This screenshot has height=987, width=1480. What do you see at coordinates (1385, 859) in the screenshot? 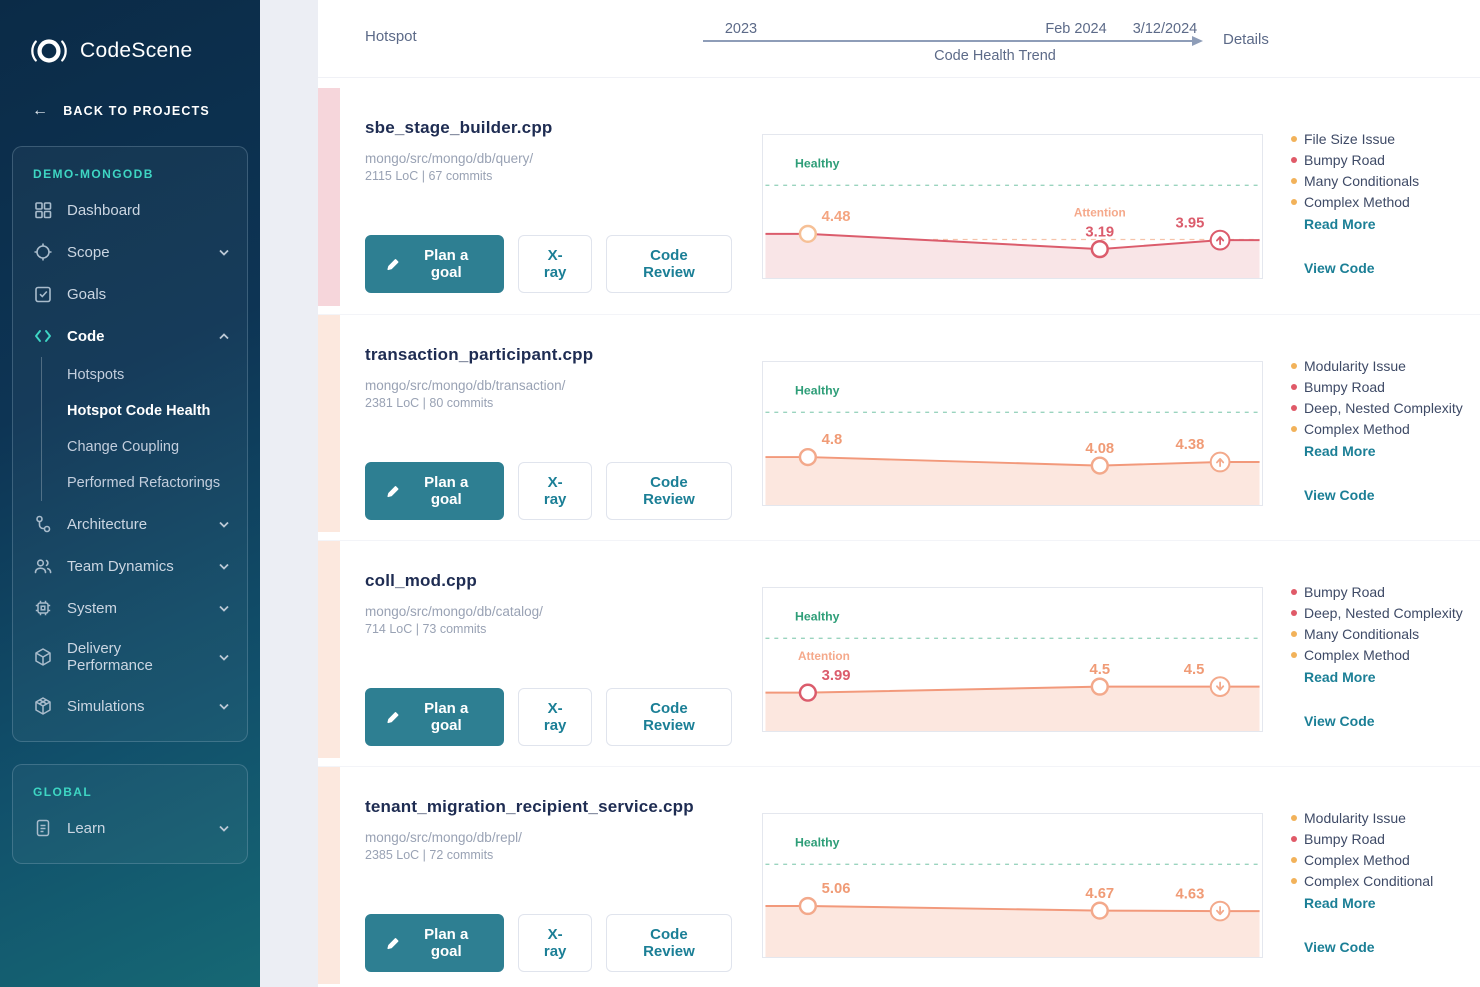
I see `issue-item: Complex Method` at bounding box center [1385, 859].